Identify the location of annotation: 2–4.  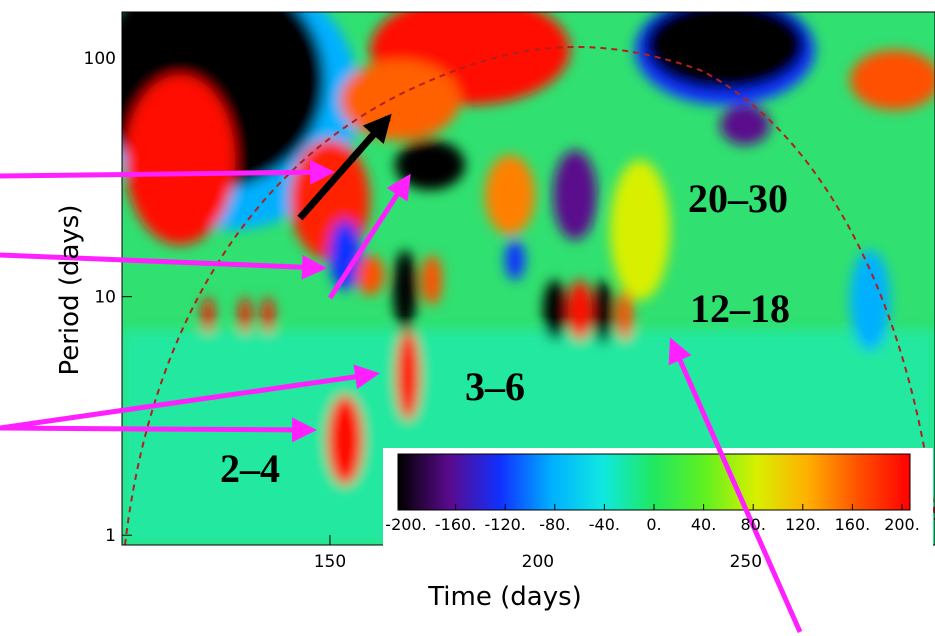
(250, 468).